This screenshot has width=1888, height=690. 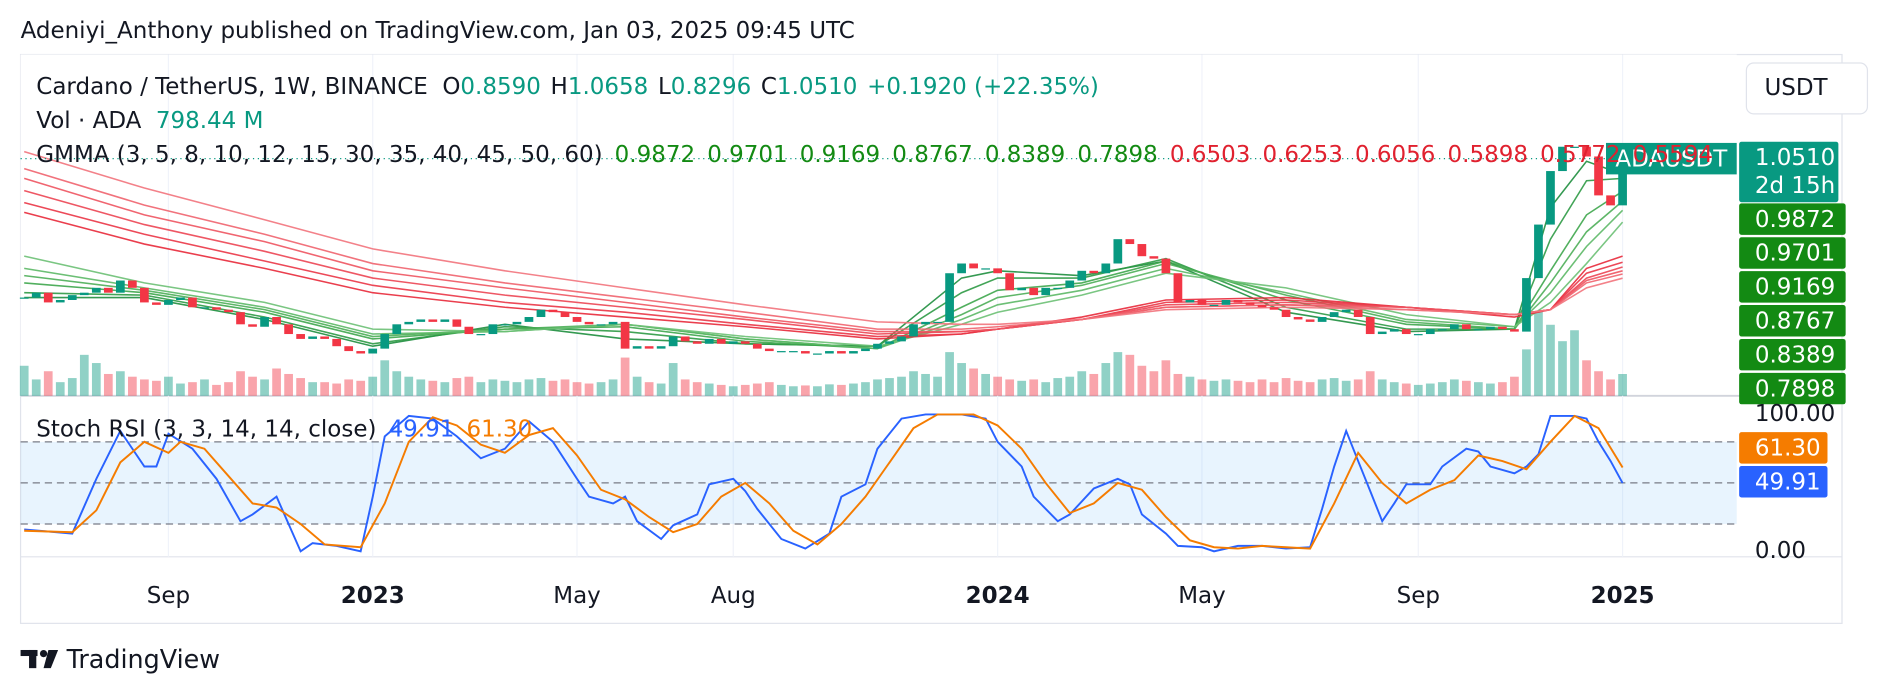 I want to click on symbol-tag-bg, so click(x=1671, y=158).